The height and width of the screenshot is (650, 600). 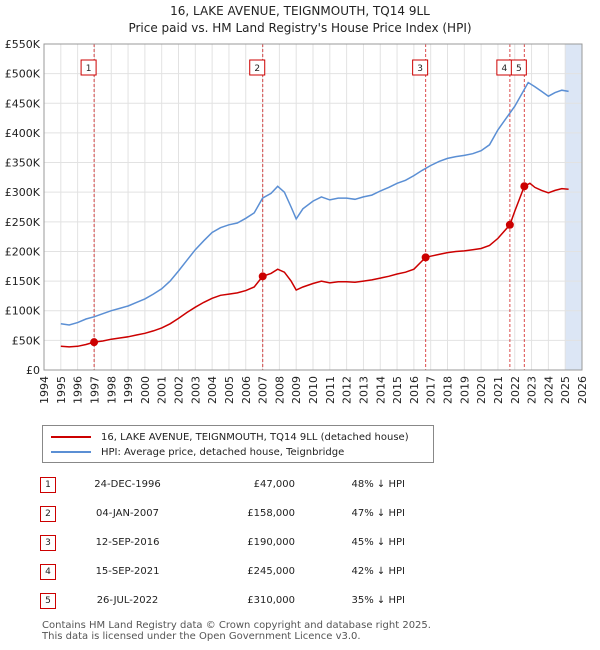 What do you see at coordinates (300, 11) in the screenshot?
I see `chart-title: 16, LAKE AVENUE, TEIGNMOUTH, TQ14 9LL` at bounding box center [300, 11].